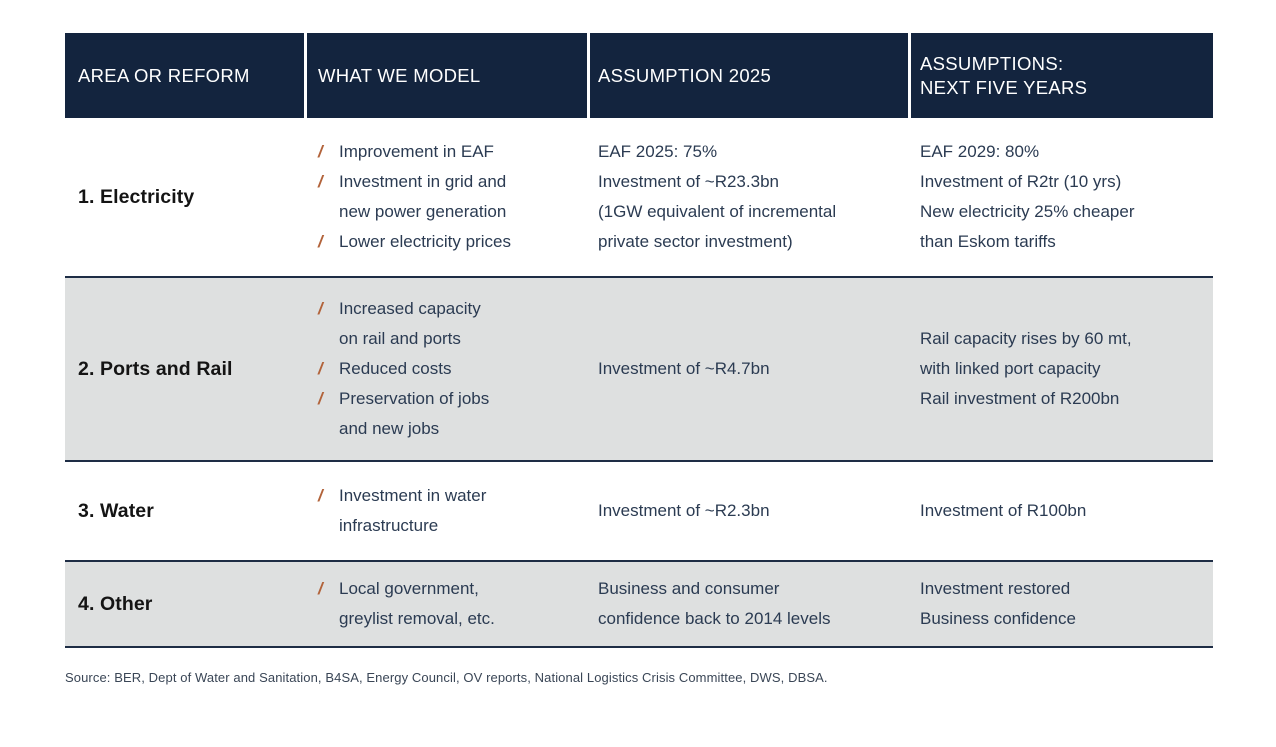 Image resolution: width=1276 pixels, height=747 pixels. I want to click on header-what-we-model: WHAT WE MODEL, so click(447, 75).